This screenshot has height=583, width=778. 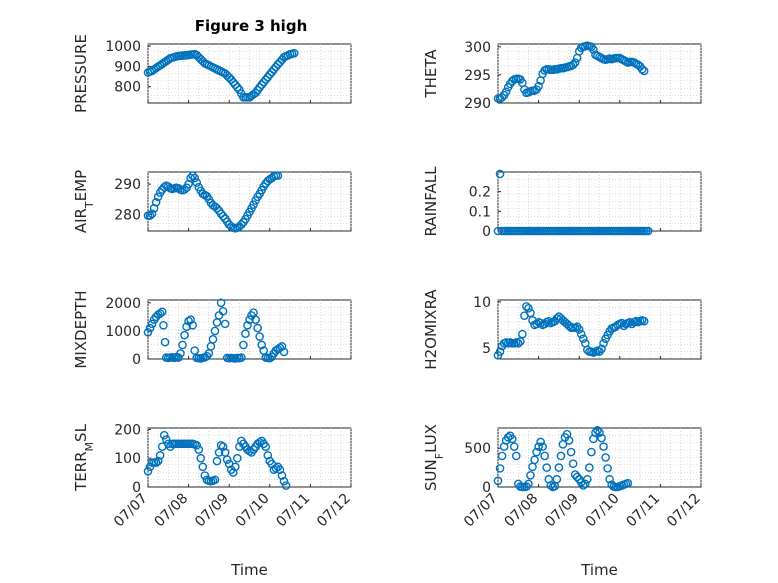 I want to click on x-tick-label: 07/12, so click(x=684, y=511).